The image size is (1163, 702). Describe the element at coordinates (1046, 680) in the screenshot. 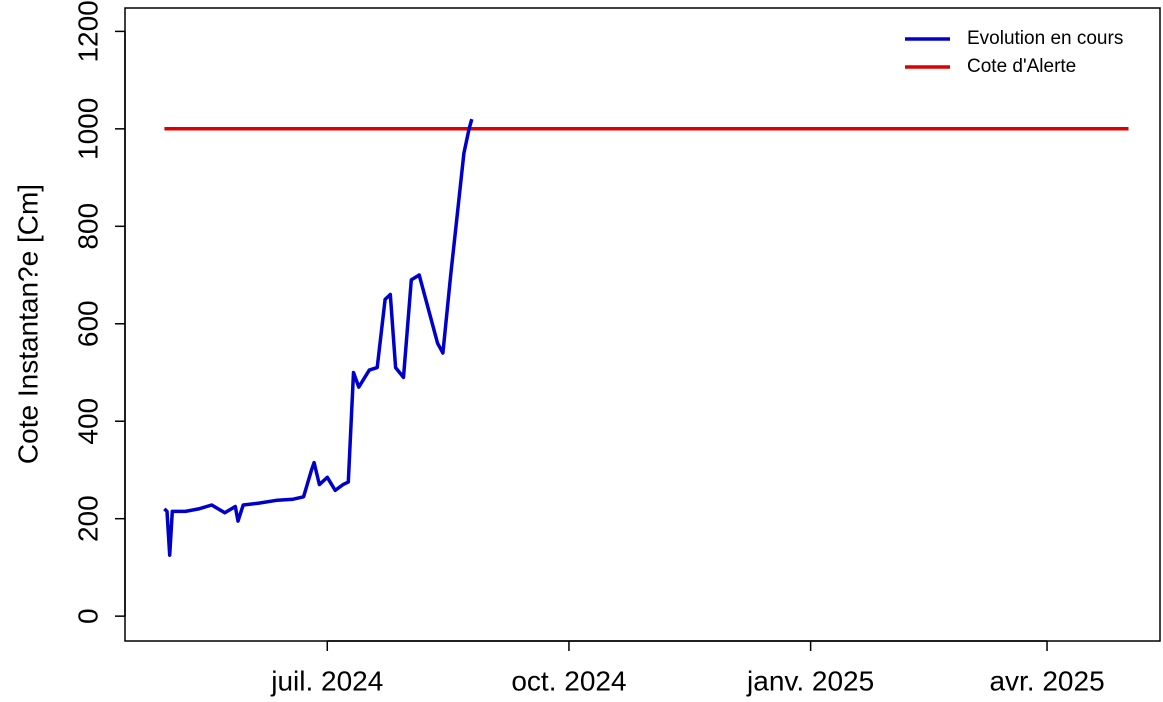

I see `x-tick-label: avr. 2025` at that location.